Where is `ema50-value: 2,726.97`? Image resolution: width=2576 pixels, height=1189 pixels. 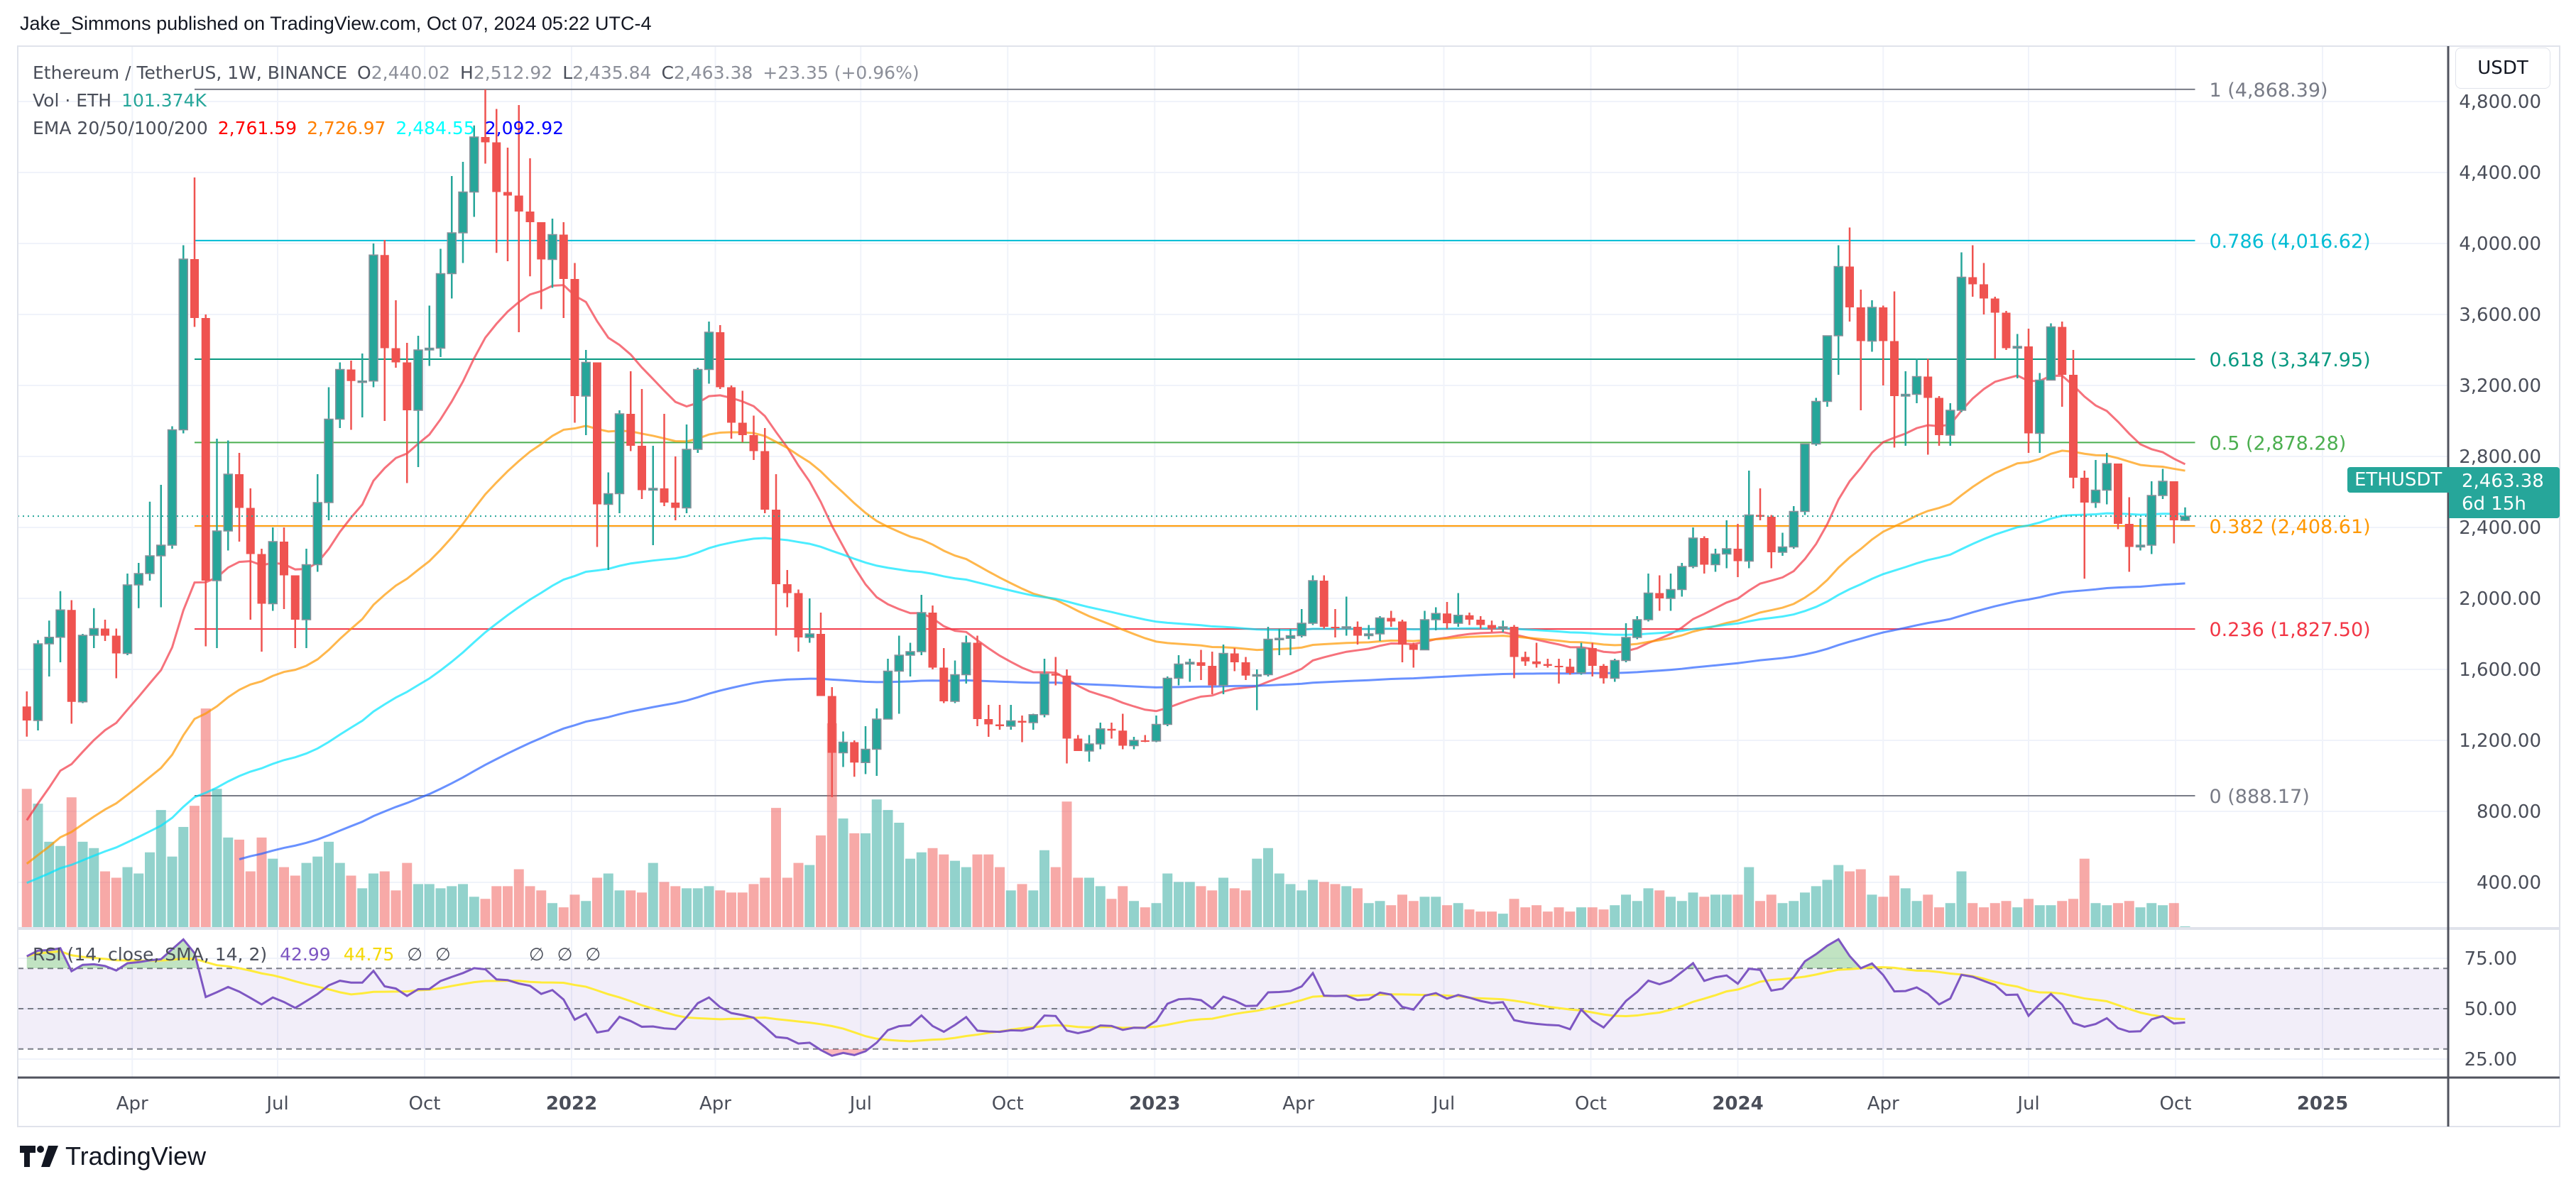
ema50-value: 2,726.97 is located at coordinates (346, 128).